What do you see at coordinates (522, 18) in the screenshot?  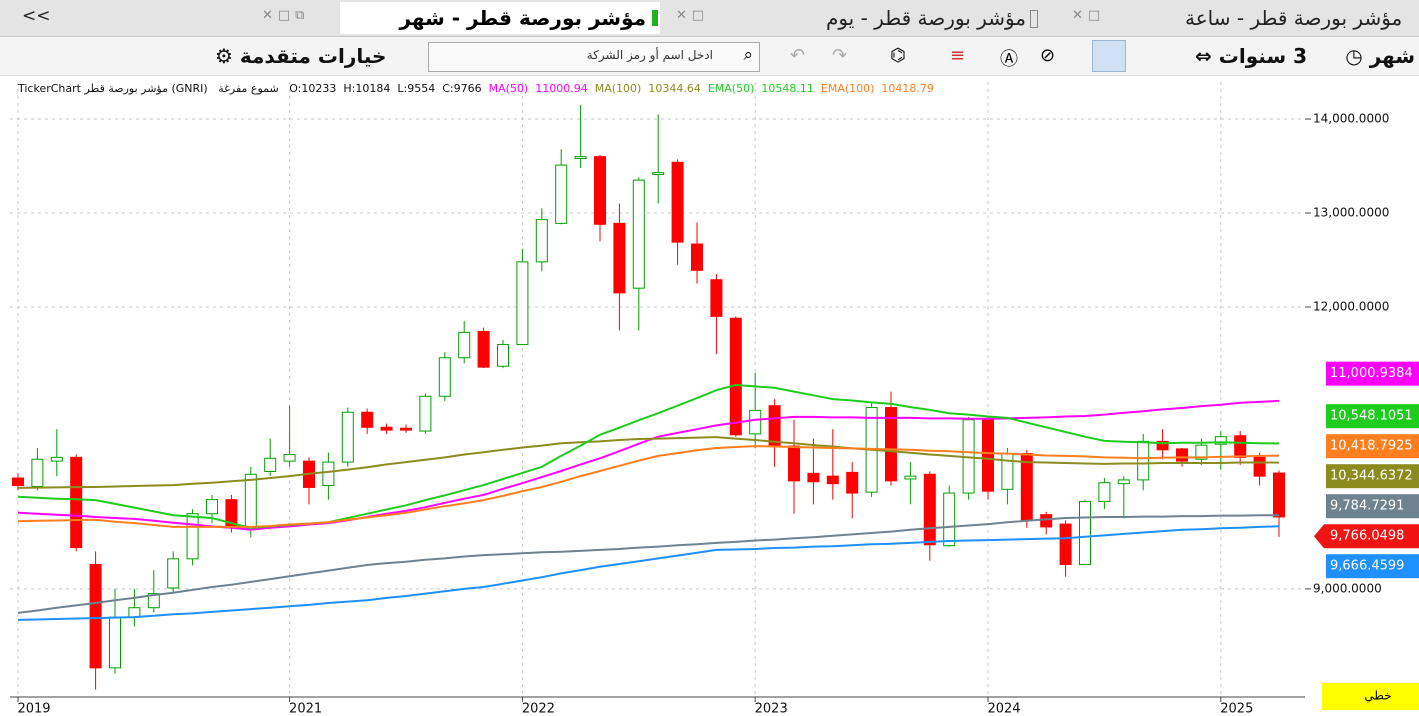 I see `tab-label: مؤشر بورصة قطر - شهر` at bounding box center [522, 18].